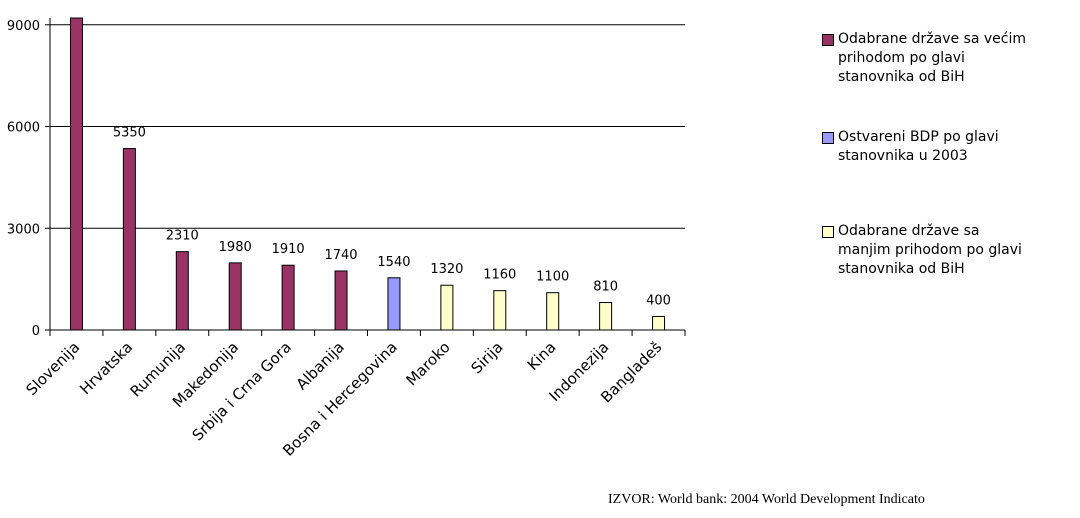  Describe the element at coordinates (242, 391) in the screenshot. I see `x-tick-label: Srbija i Crna Gora` at that location.